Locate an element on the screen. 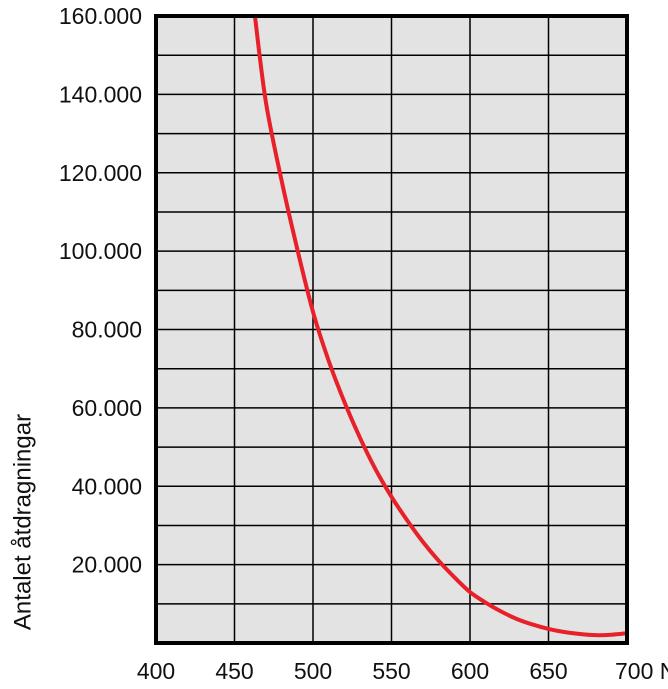 The width and height of the screenshot is (668, 689). y-tick-label: 140.000 is located at coordinates (100, 94).